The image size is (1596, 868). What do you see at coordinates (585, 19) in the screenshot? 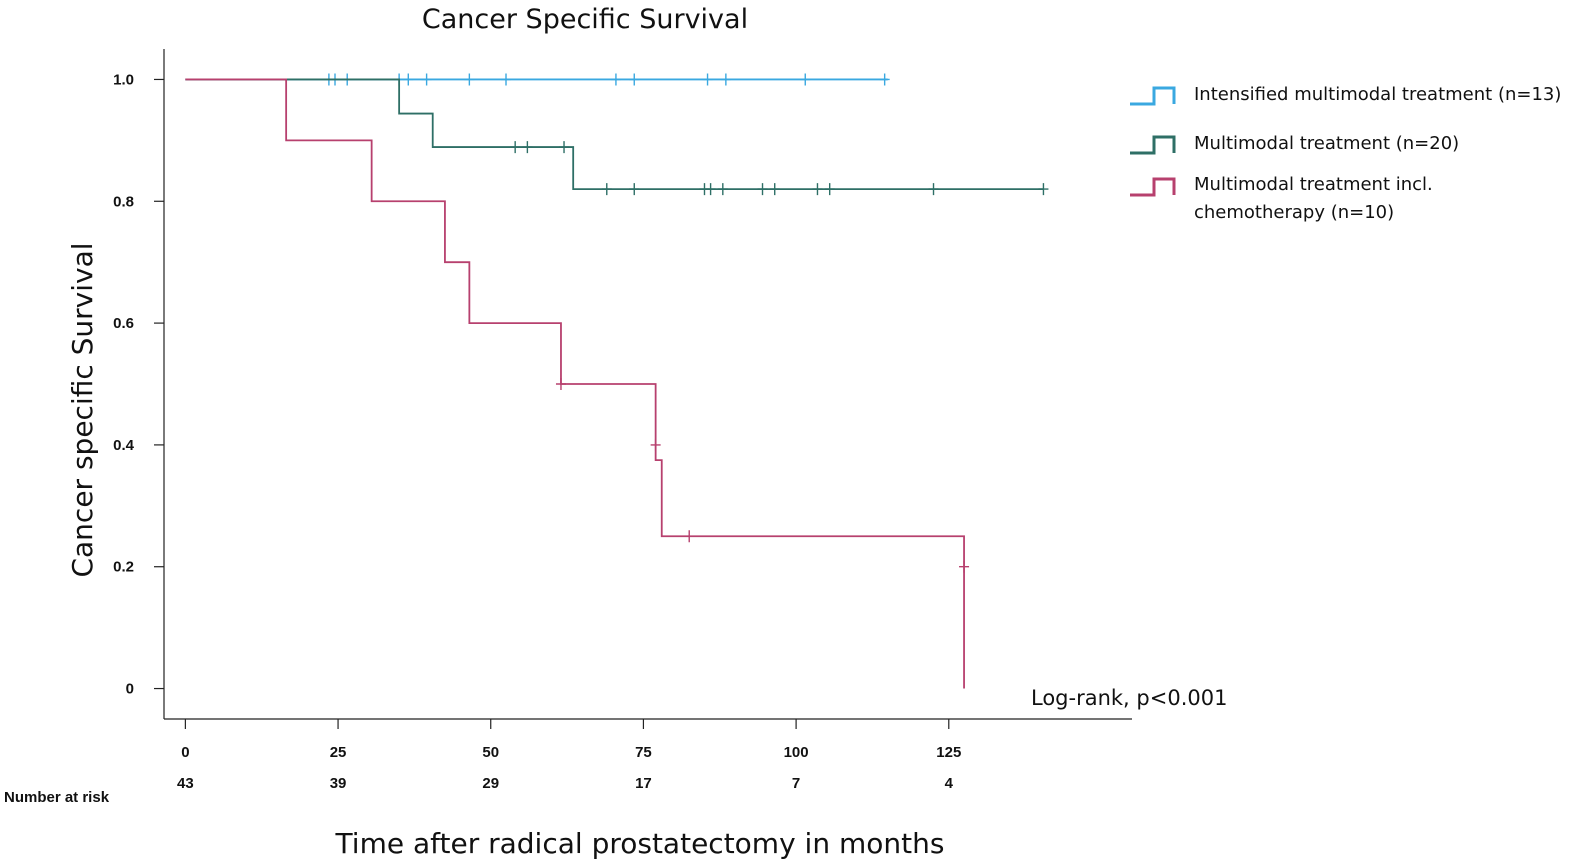
I see `chart-title: Cancer Specific Survival` at bounding box center [585, 19].